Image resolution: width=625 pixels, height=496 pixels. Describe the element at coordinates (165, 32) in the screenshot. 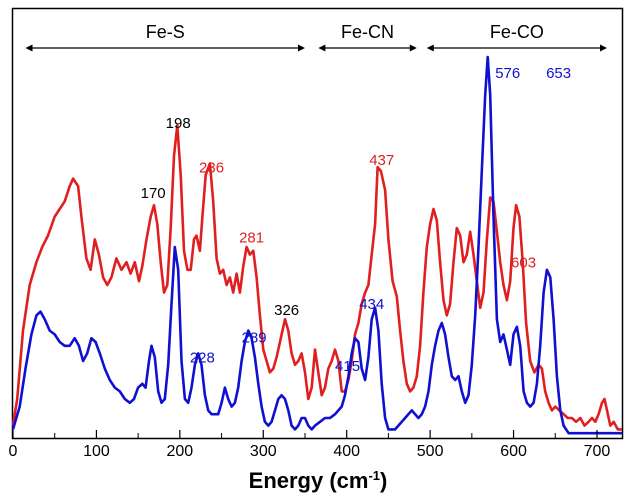

I see `region-label-0: Fe-S` at that location.